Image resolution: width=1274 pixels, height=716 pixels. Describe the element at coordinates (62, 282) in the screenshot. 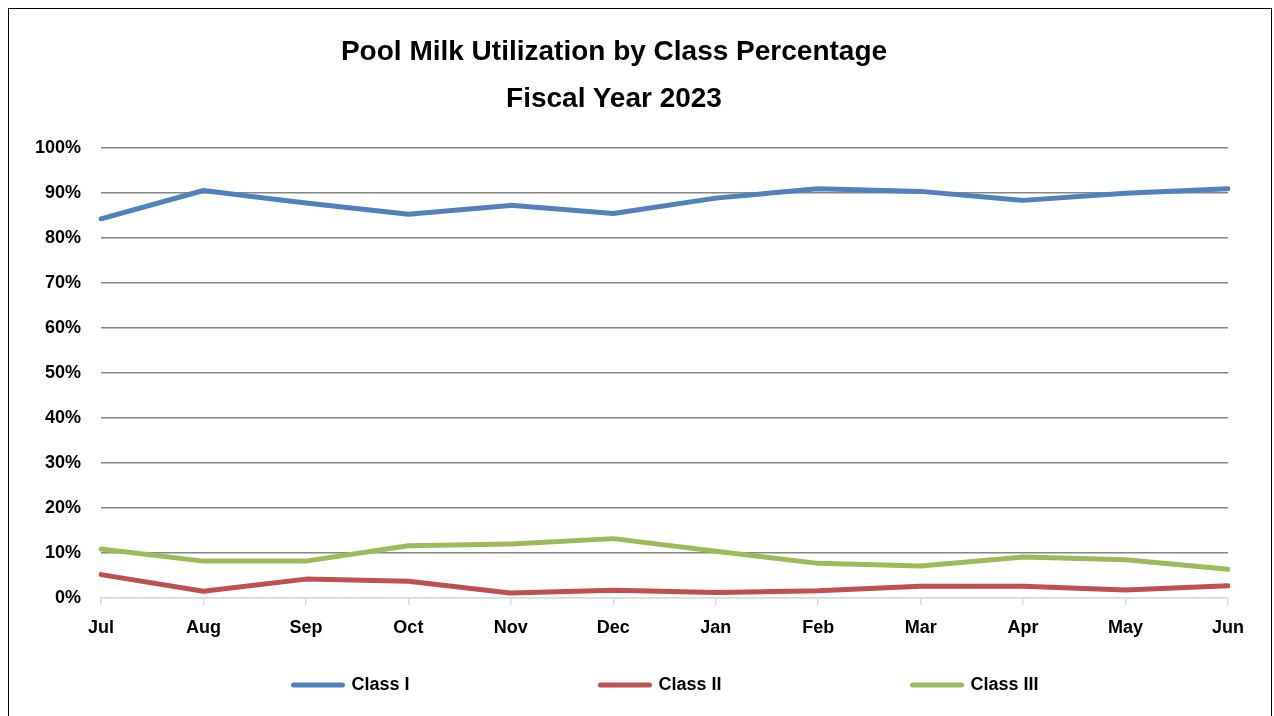

I see `y-tick-label: 70%` at that location.